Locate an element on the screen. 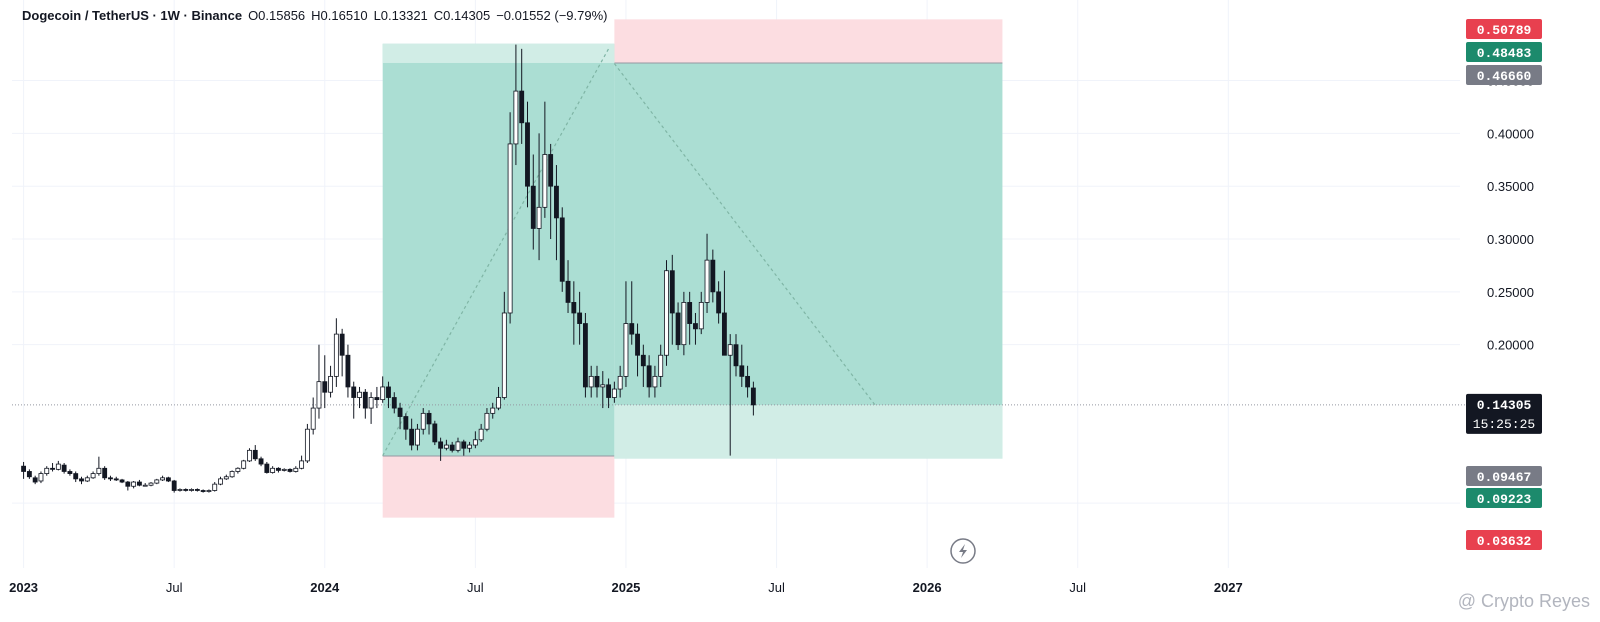 Image resolution: width=1600 pixels, height=622 pixels. ohlc-high: H0.16510 is located at coordinates (339, 15).